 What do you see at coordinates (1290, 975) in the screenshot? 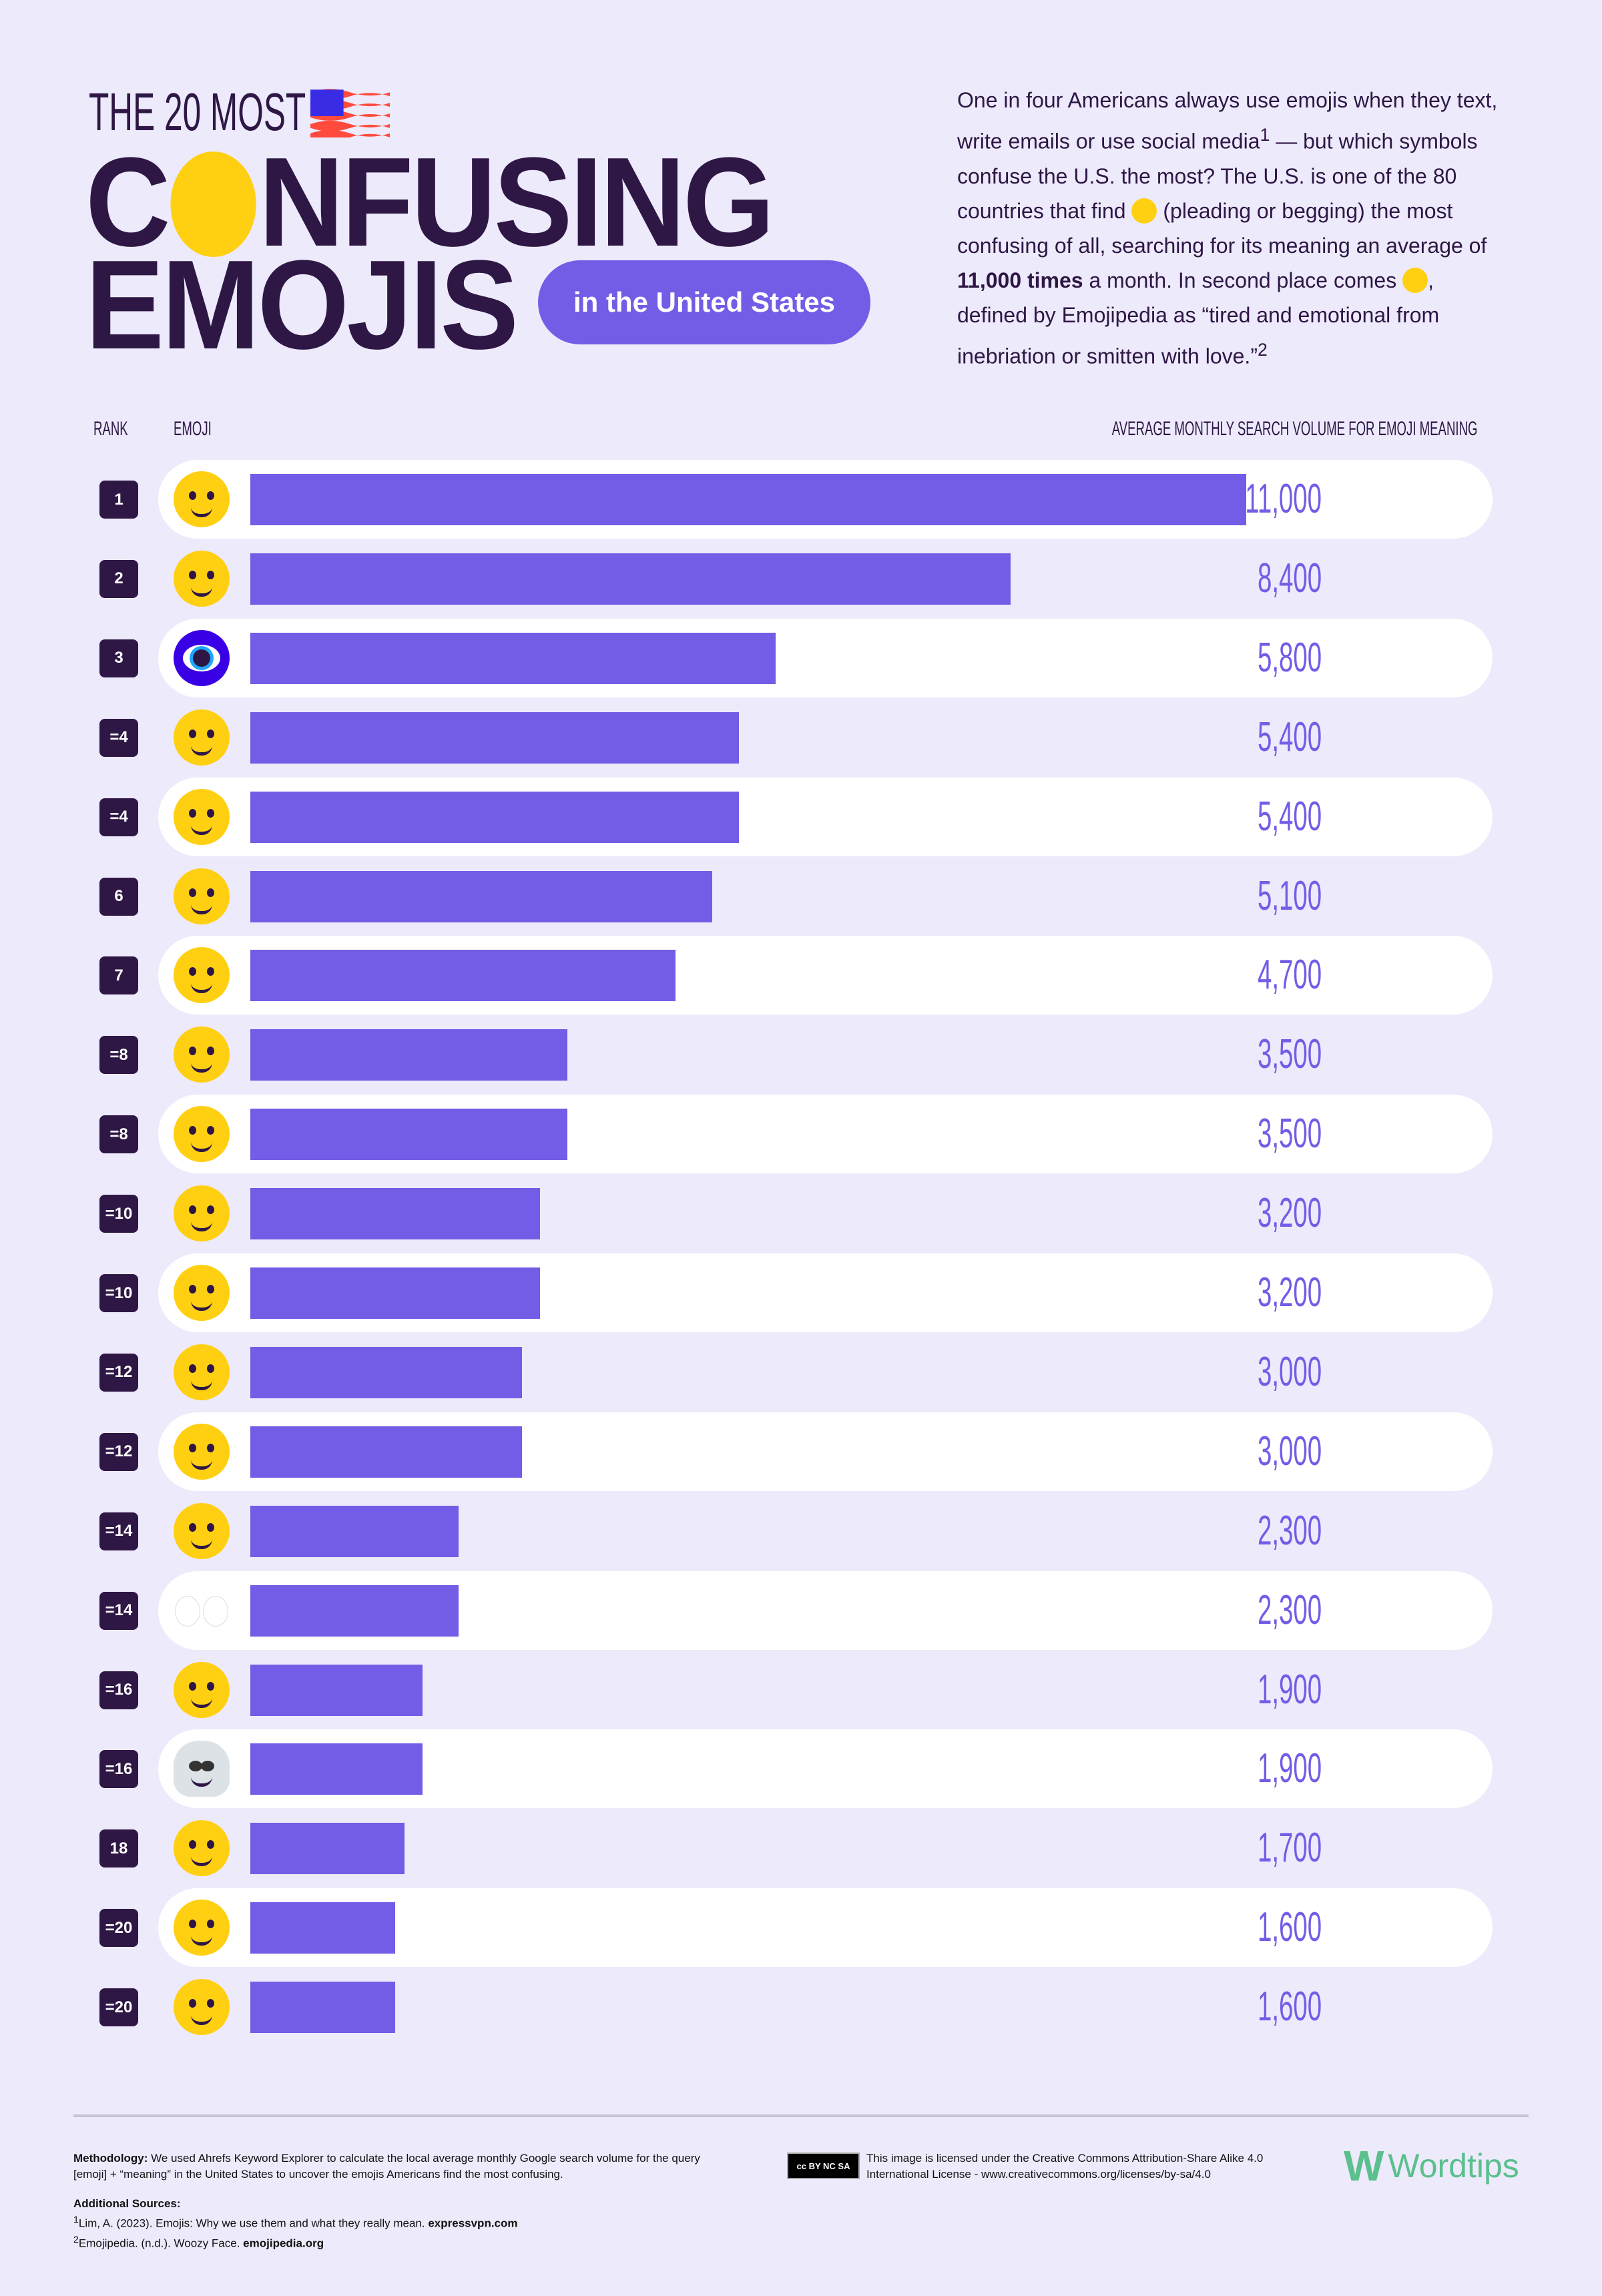
I see `value-label: 4,700` at bounding box center [1290, 975].